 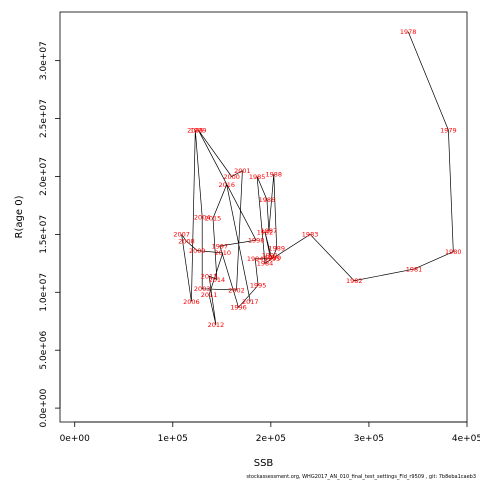 What do you see at coordinates (191, 302) in the screenshot?
I see `point-year-2006: 2006` at bounding box center [191, 302].